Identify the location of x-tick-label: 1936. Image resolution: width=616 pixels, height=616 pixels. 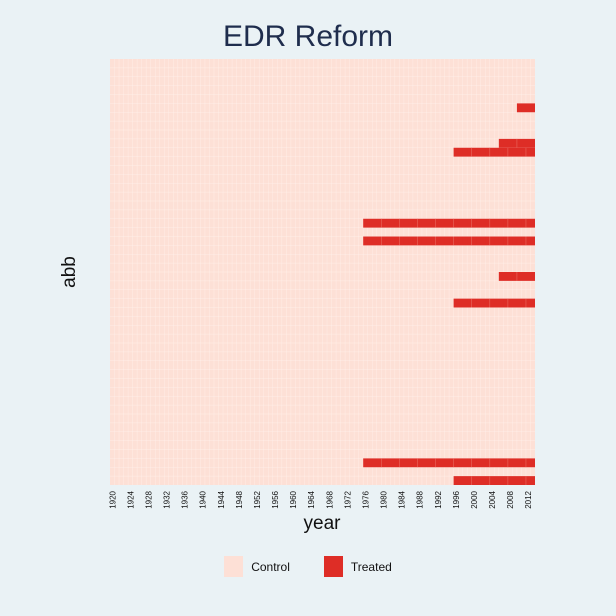
(185, 499).